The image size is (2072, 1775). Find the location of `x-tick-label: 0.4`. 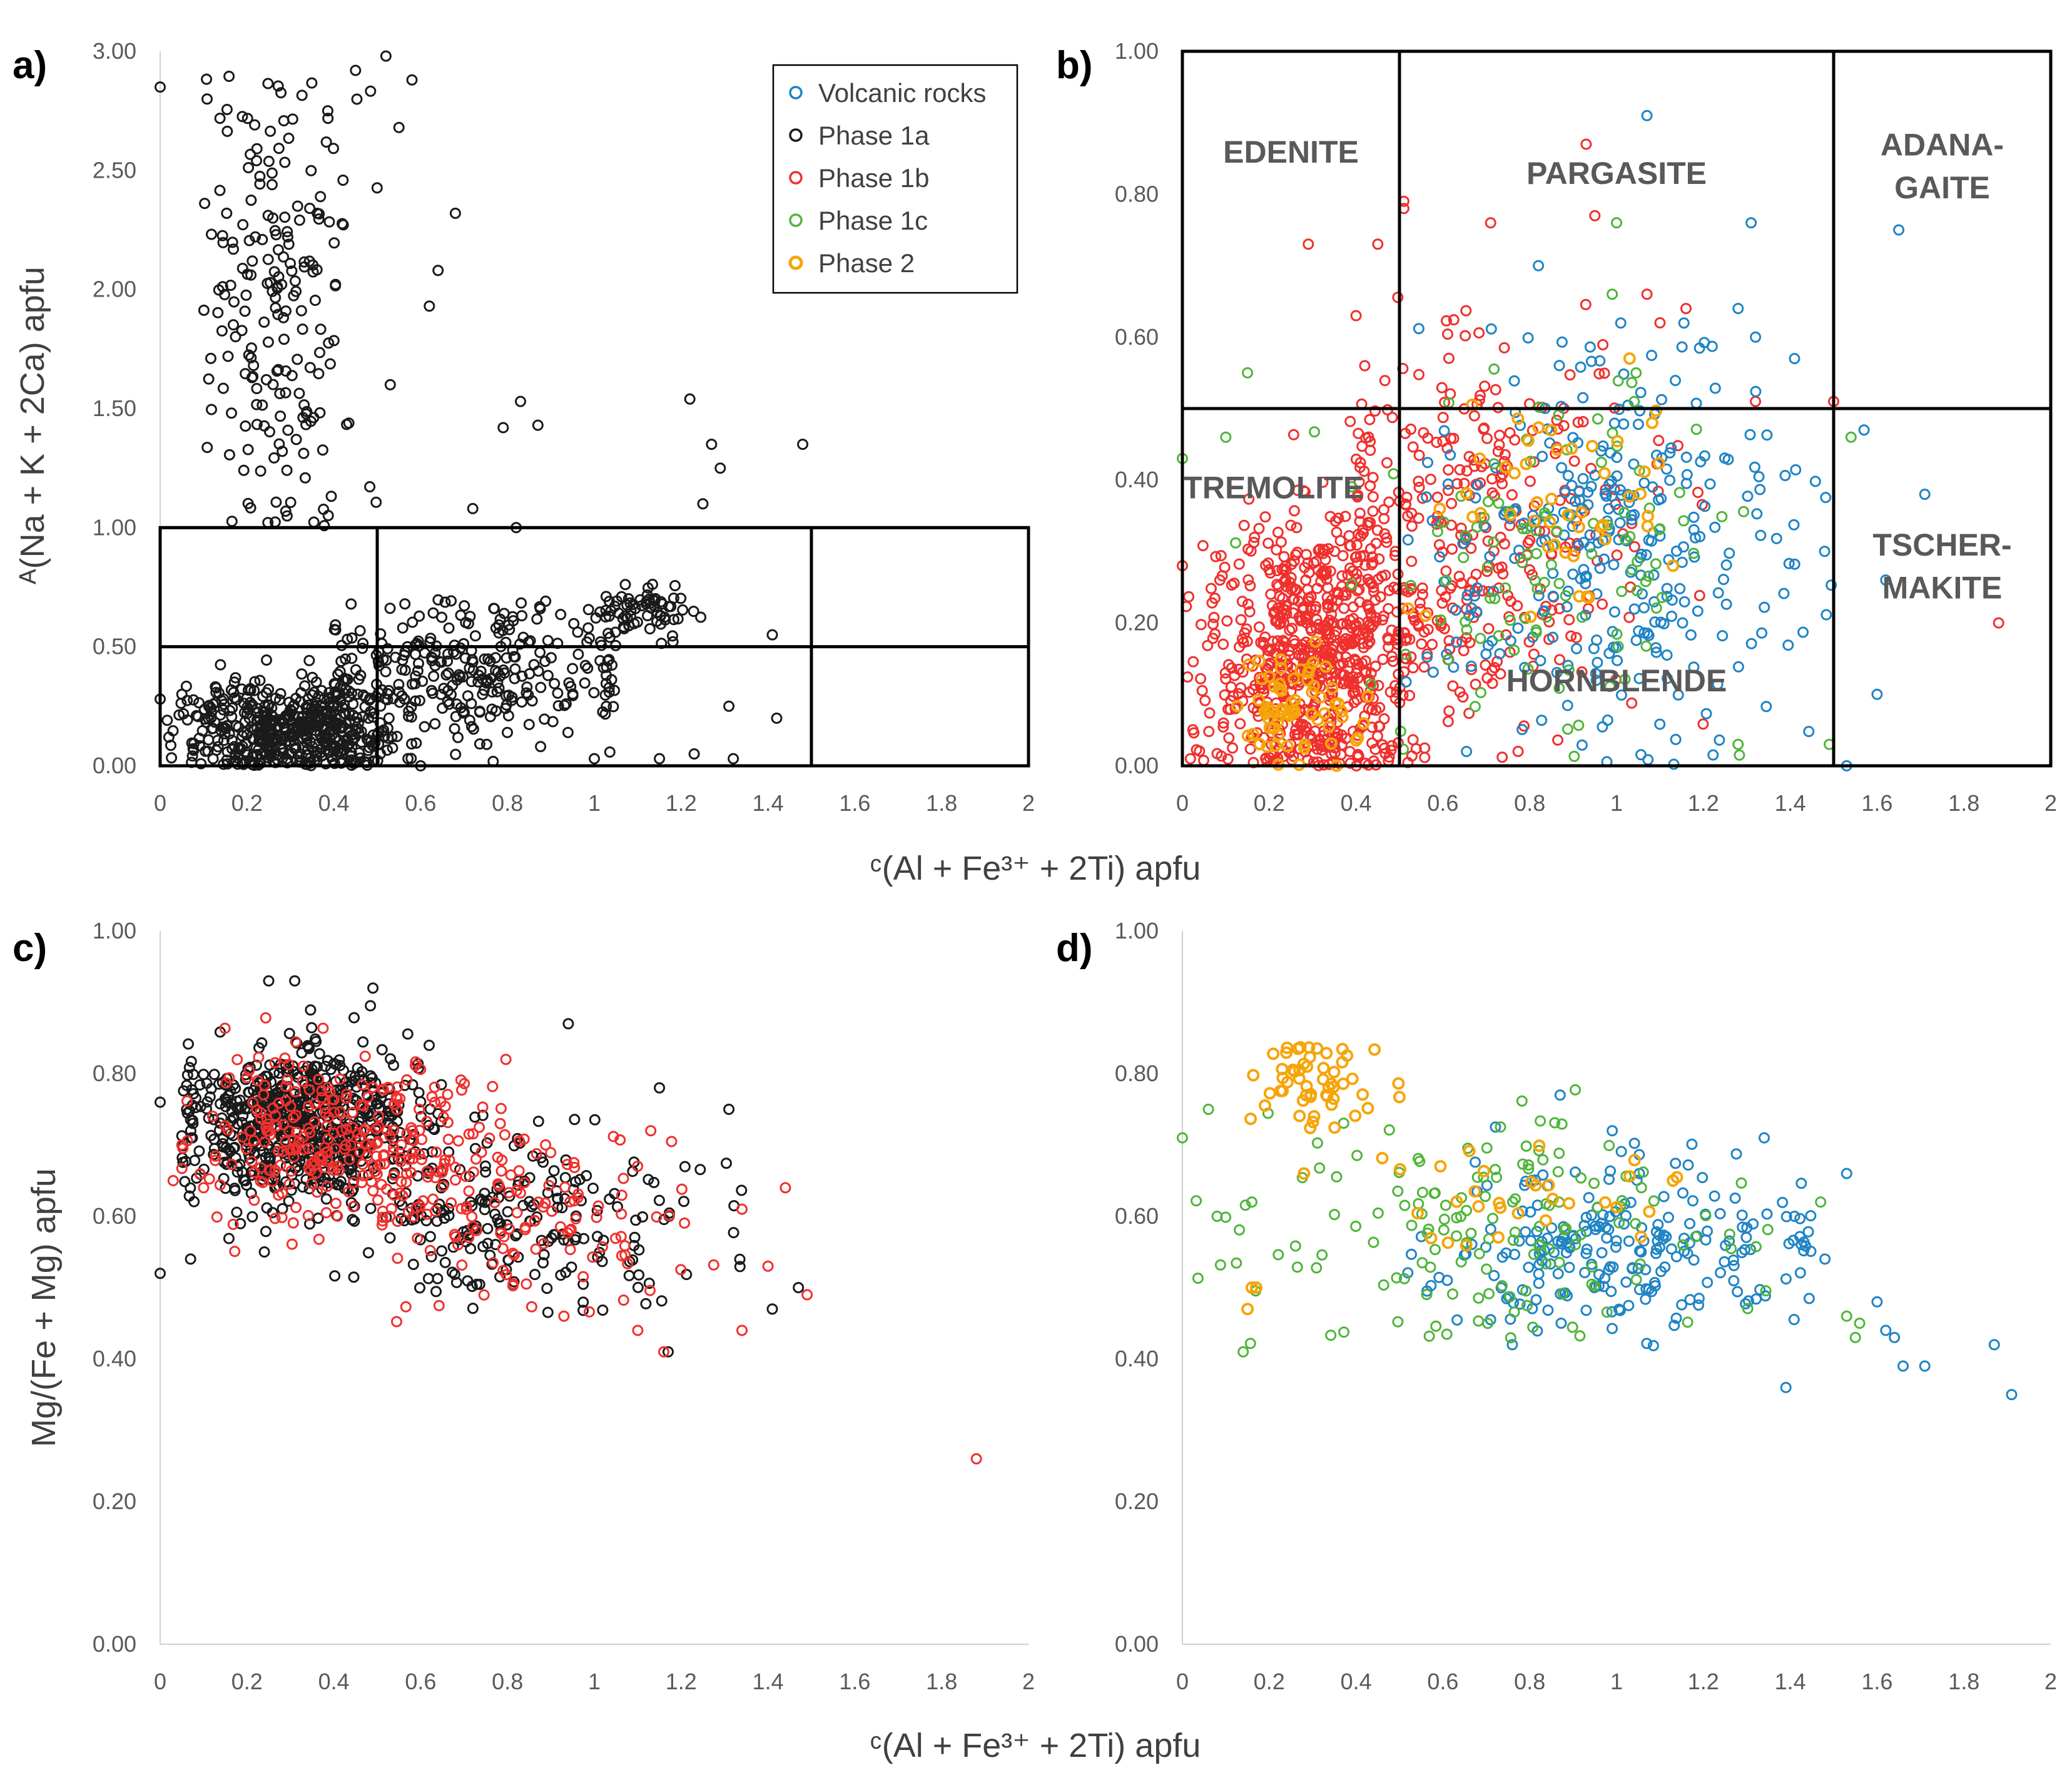

x-tick-label: 0.4 is located at coordinates (334, 803).